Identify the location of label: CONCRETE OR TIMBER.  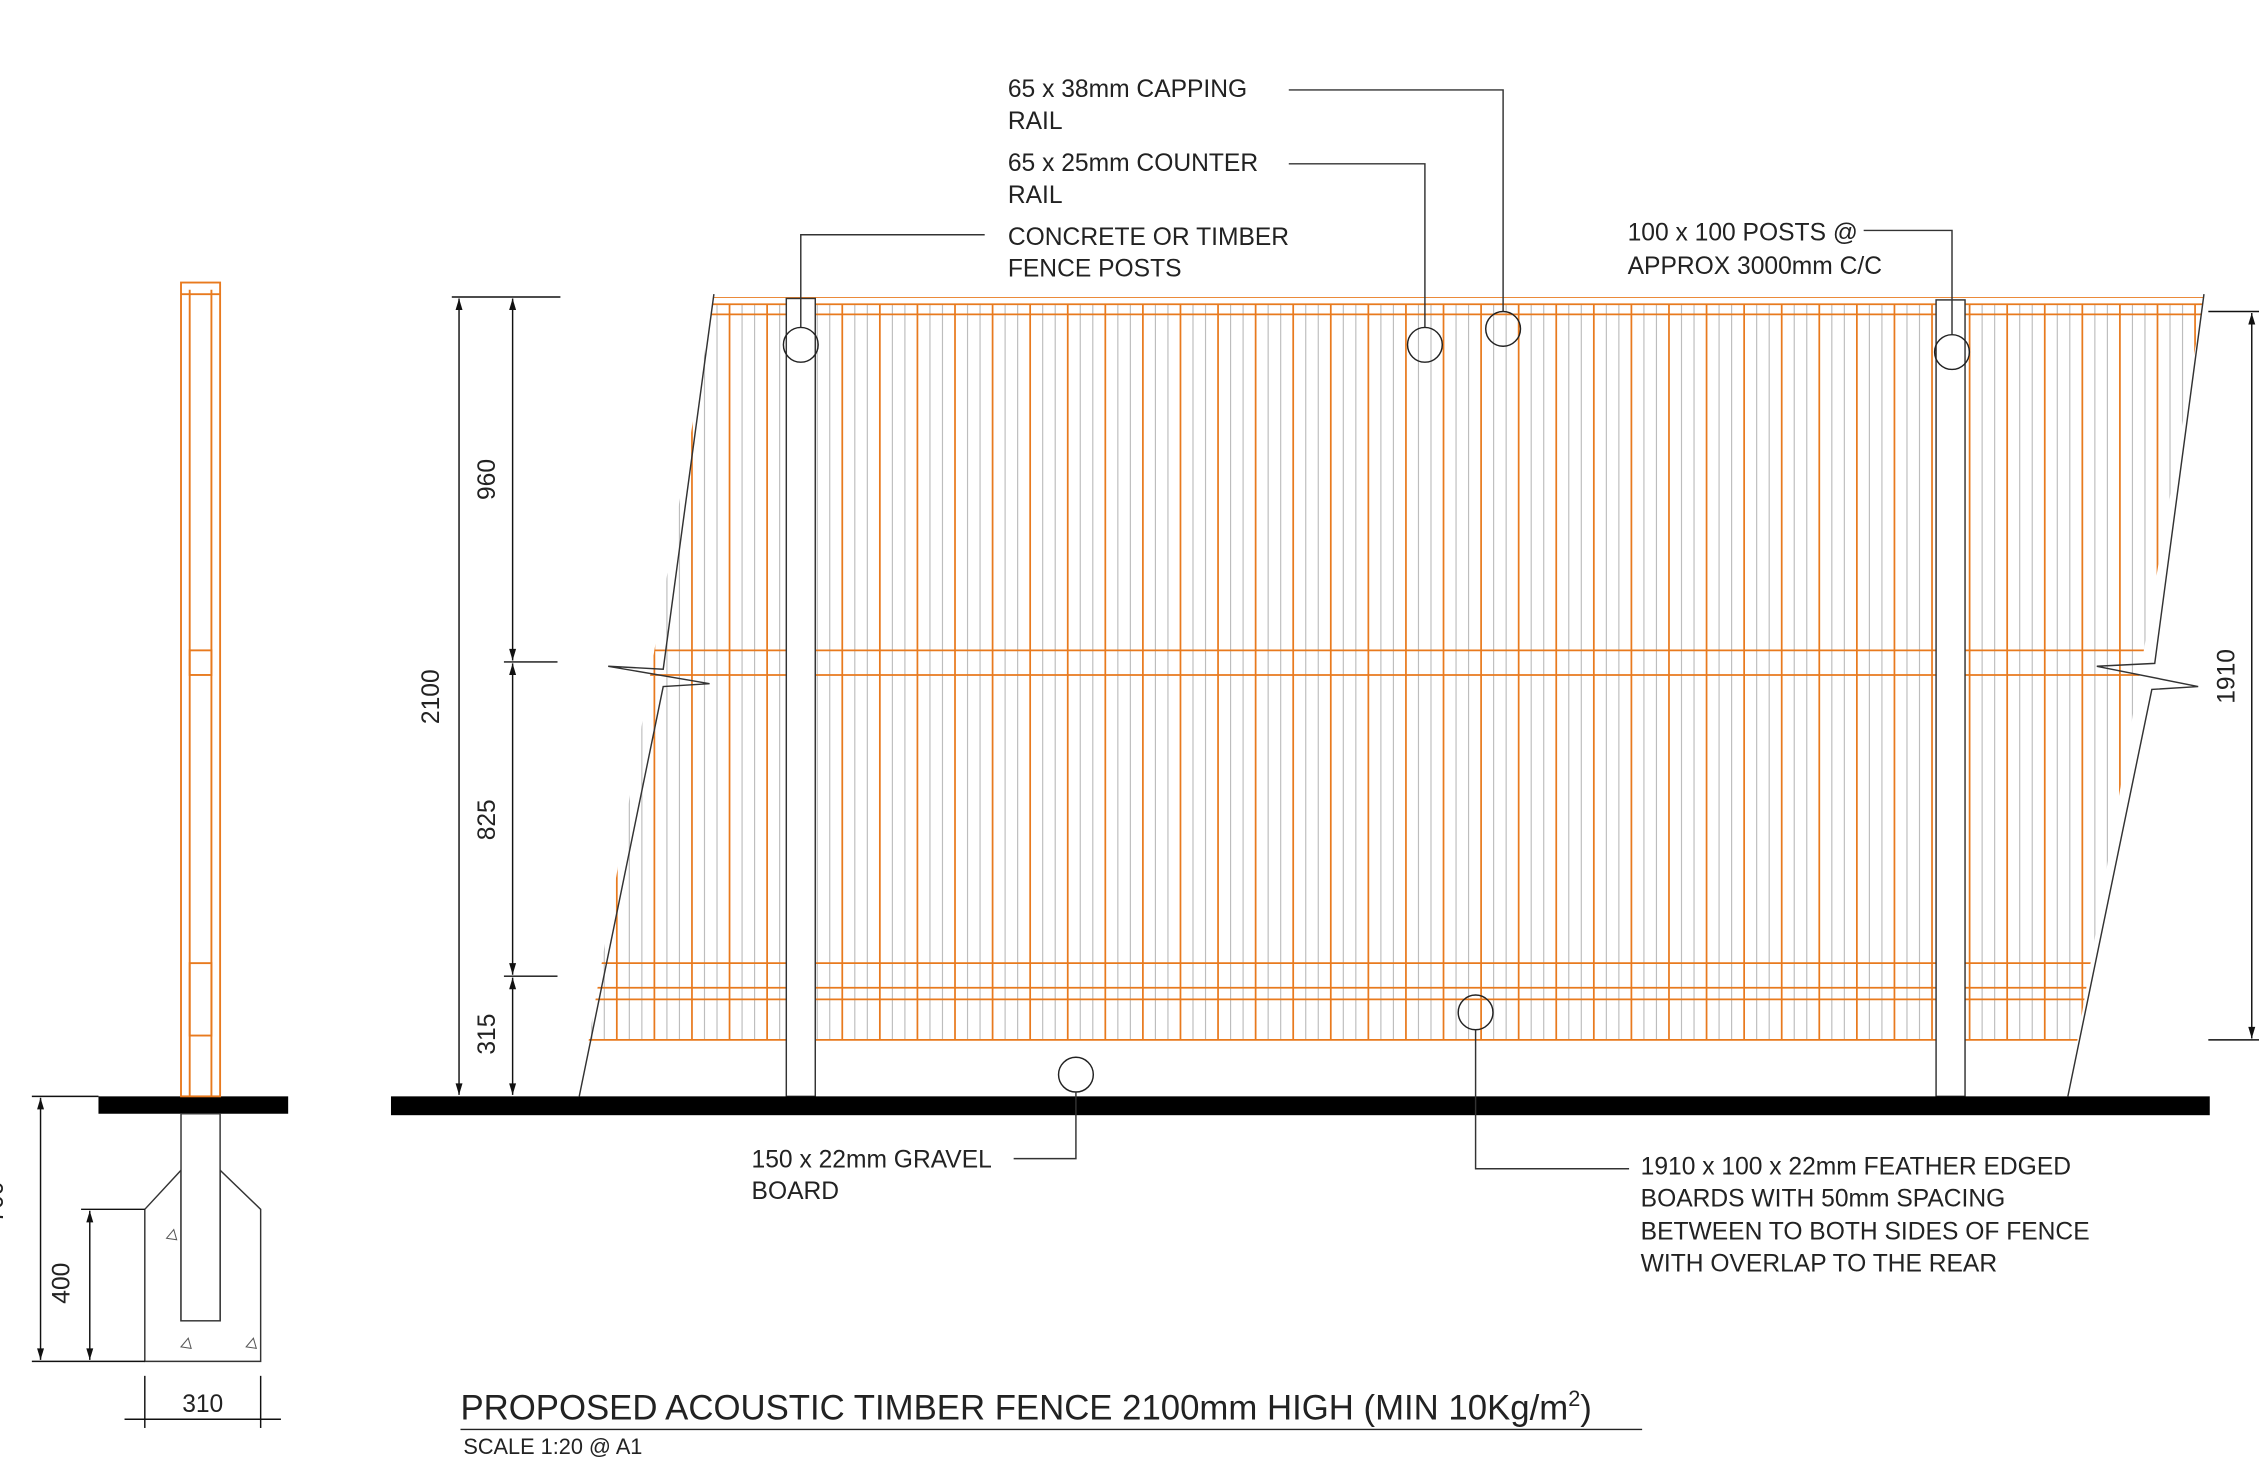
(1148, 237).